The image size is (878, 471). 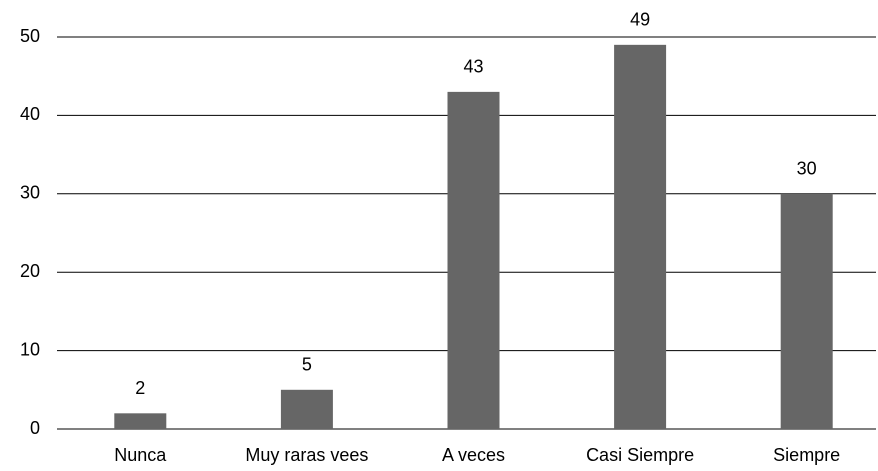 What do you see at coordinates (30, 36) in the screenshot?
I see `y-tick-label: 50` at bounding box center [30, 36].